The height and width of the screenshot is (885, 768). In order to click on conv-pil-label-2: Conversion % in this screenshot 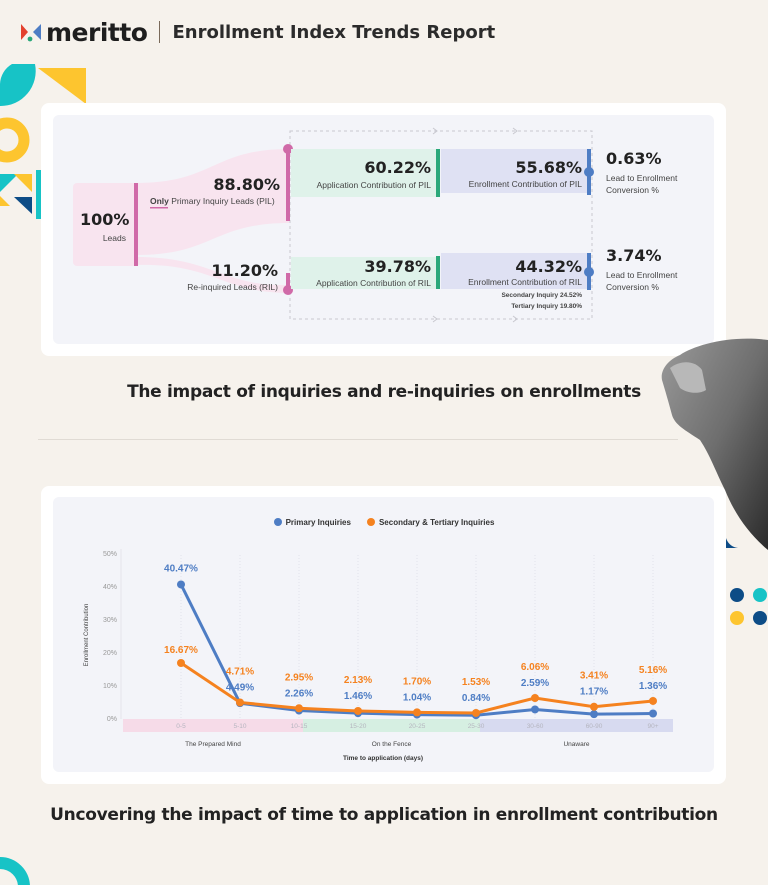, I will do `click(632, 190)`.